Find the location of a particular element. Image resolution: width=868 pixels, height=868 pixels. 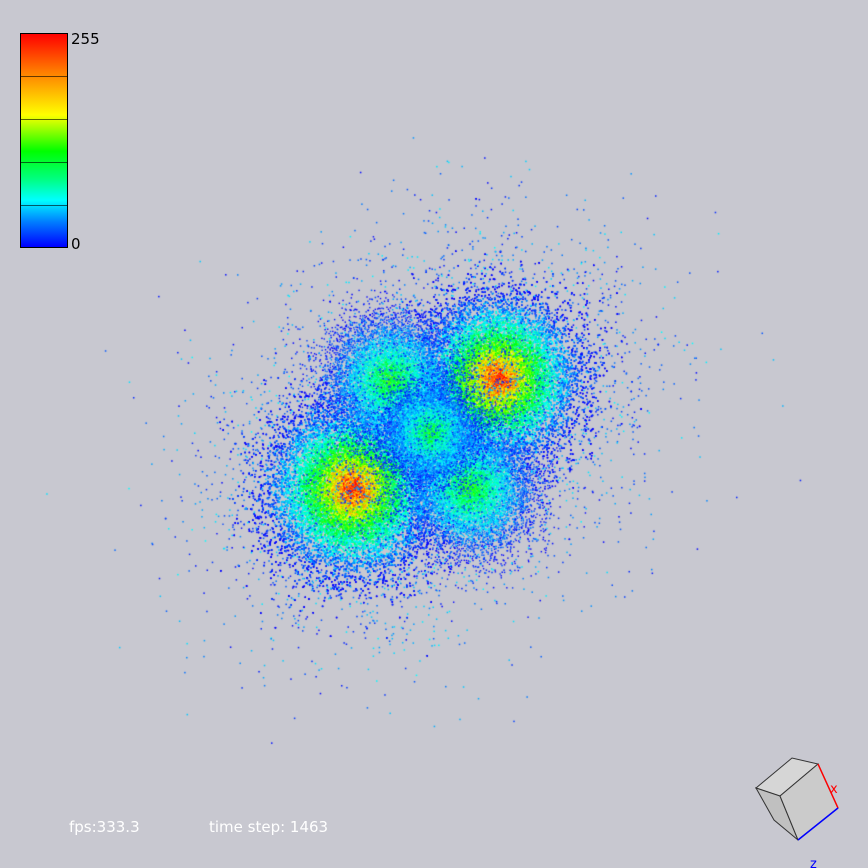

color-scale-max-label: 255 is located at coordinates (85, 39).